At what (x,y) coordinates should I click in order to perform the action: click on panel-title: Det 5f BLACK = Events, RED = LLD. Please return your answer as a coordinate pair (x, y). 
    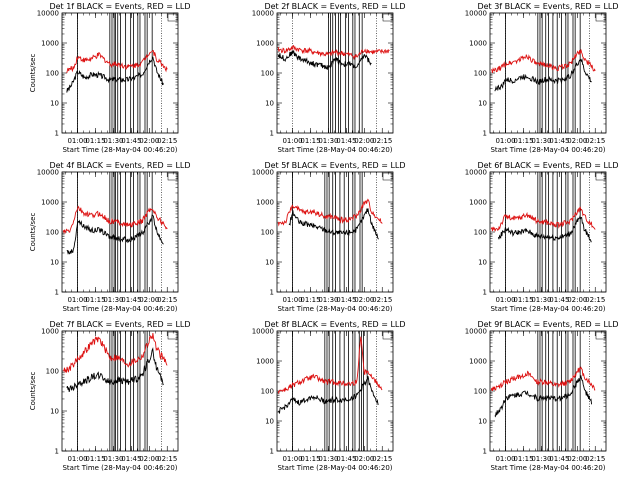
    Looking at the image, I should click on (334, 165).